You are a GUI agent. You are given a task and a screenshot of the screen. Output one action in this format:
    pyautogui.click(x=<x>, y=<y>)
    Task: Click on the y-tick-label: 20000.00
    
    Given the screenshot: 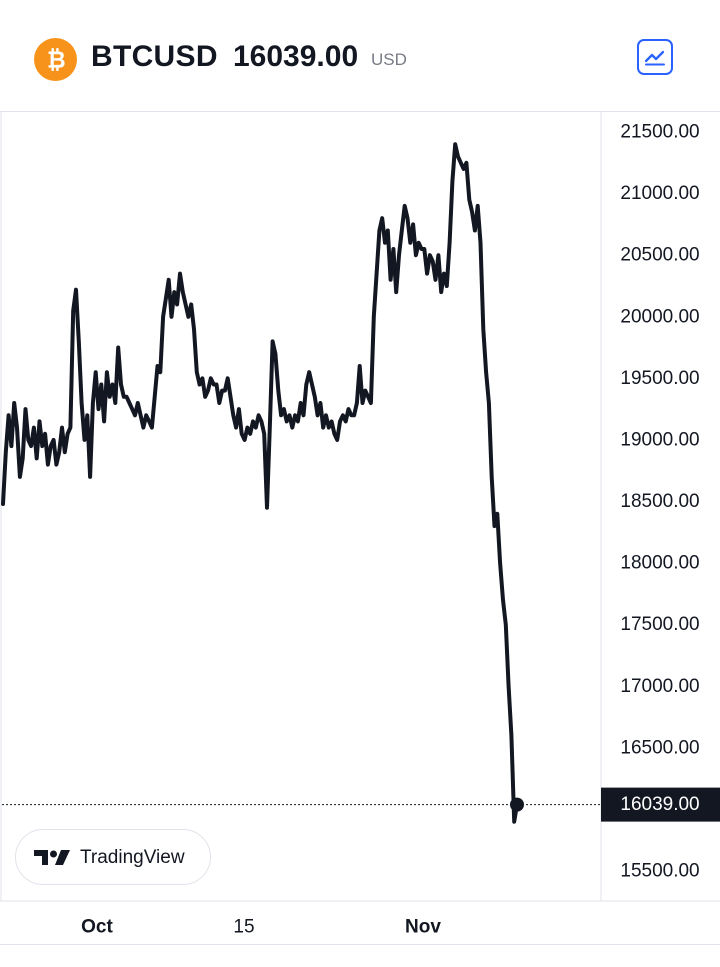 What is the action you would take?
    pyautogui.click(x=659, y=316)
    